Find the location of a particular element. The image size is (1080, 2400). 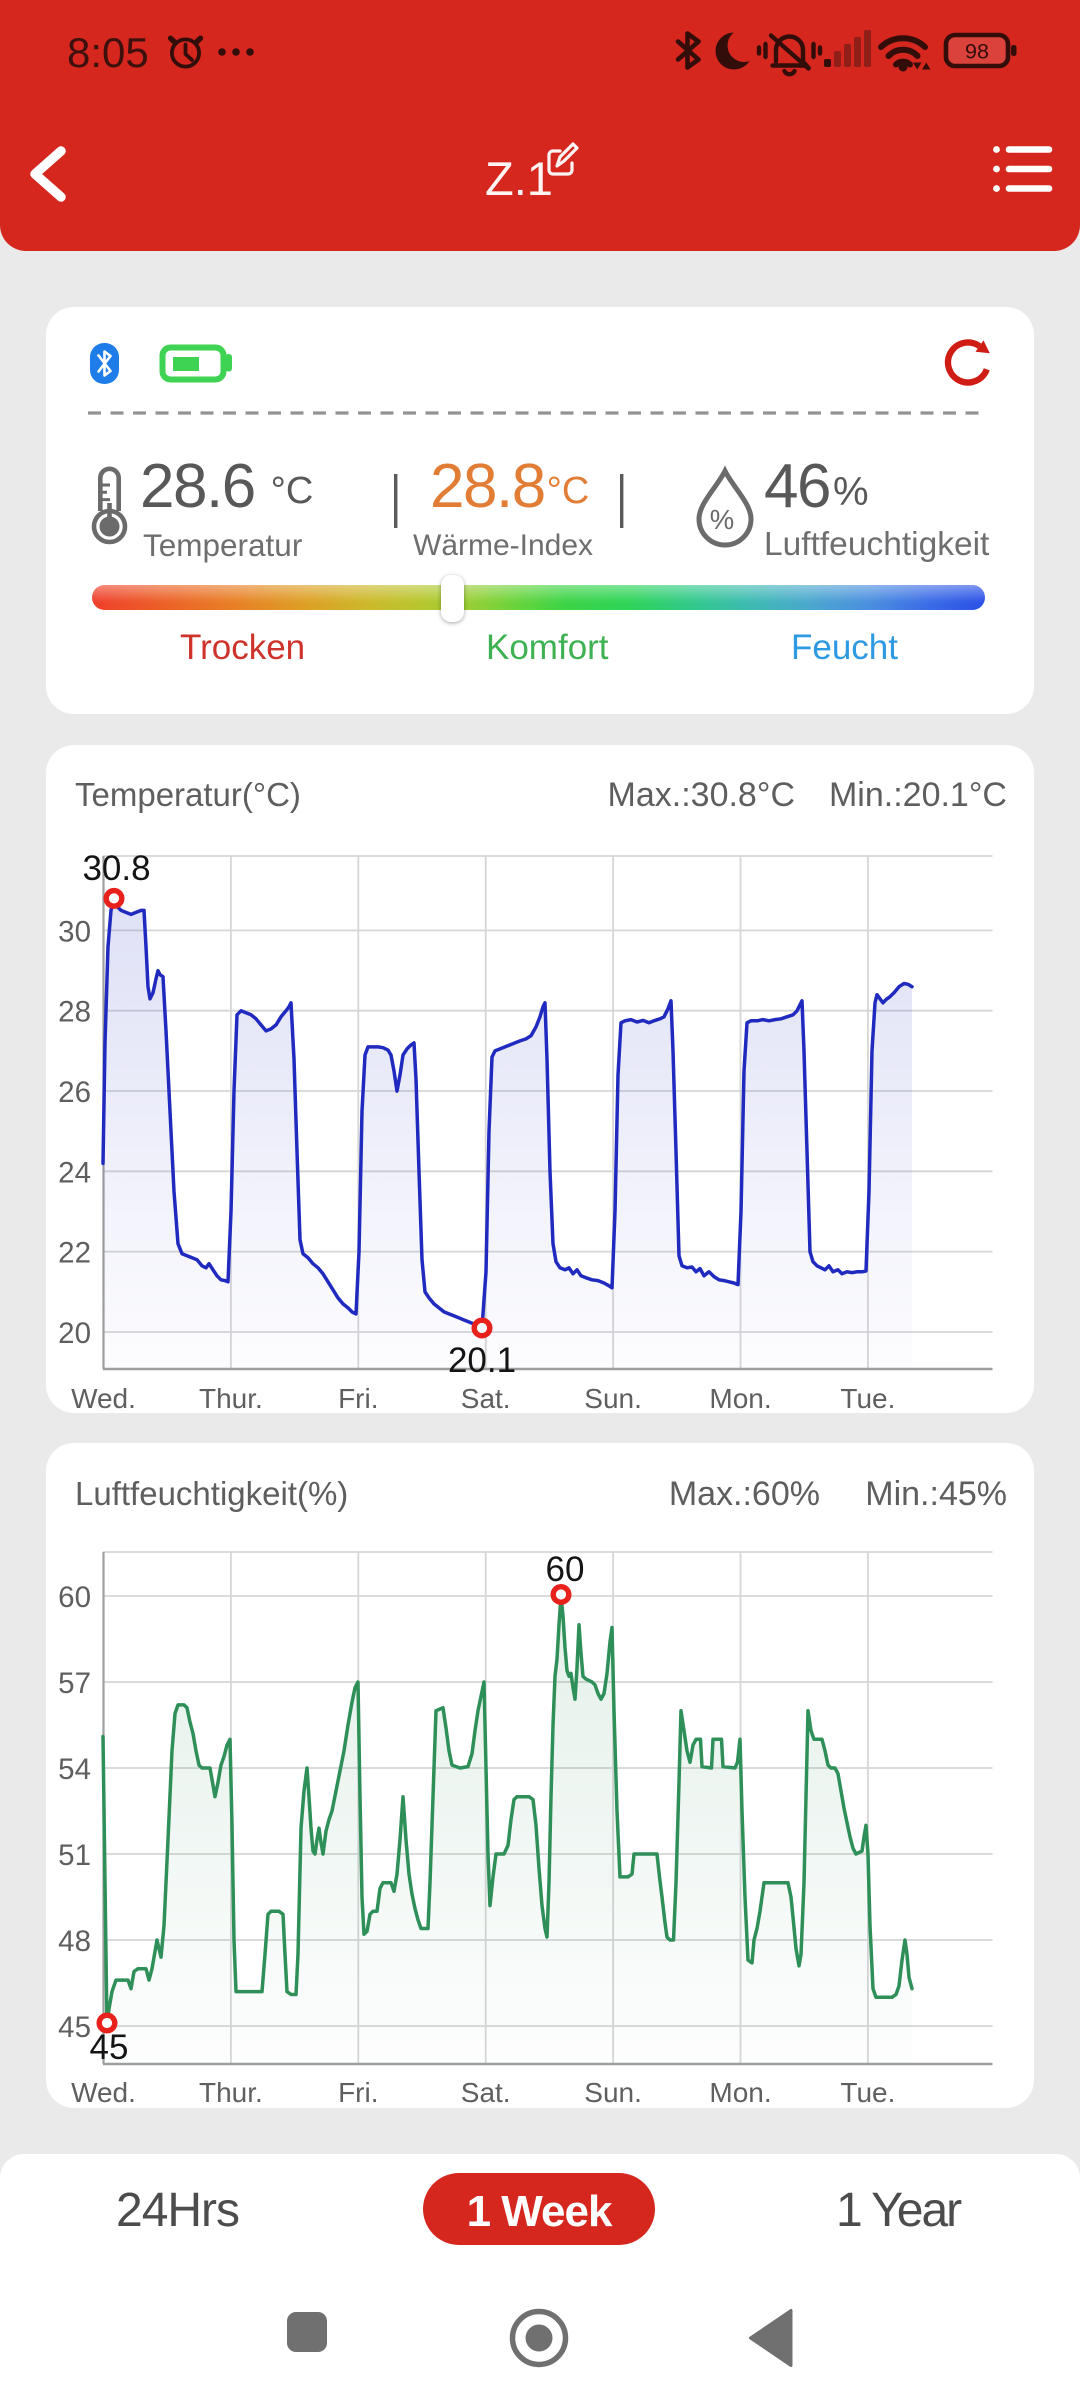

svg-text: 51 is located at coordinates (74, 1855).